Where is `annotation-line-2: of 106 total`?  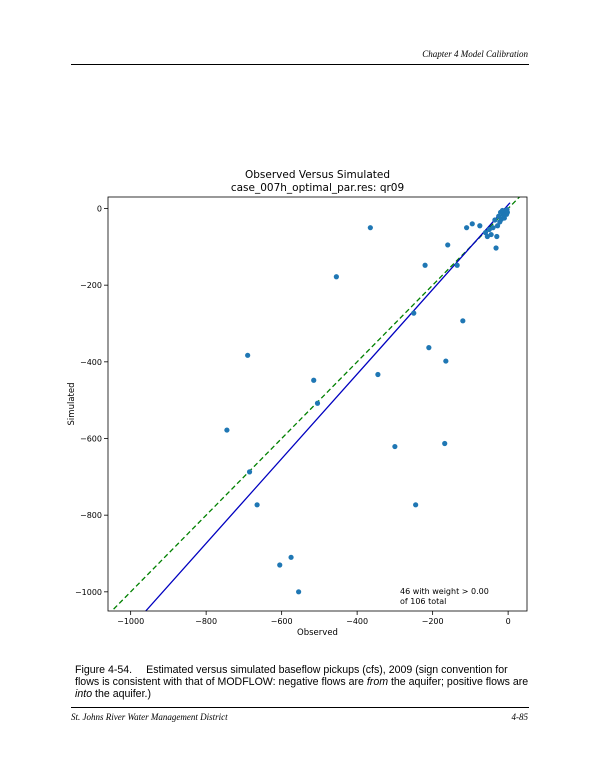
annotation-line-2: of 106 total is located at coordinates (423, 601).